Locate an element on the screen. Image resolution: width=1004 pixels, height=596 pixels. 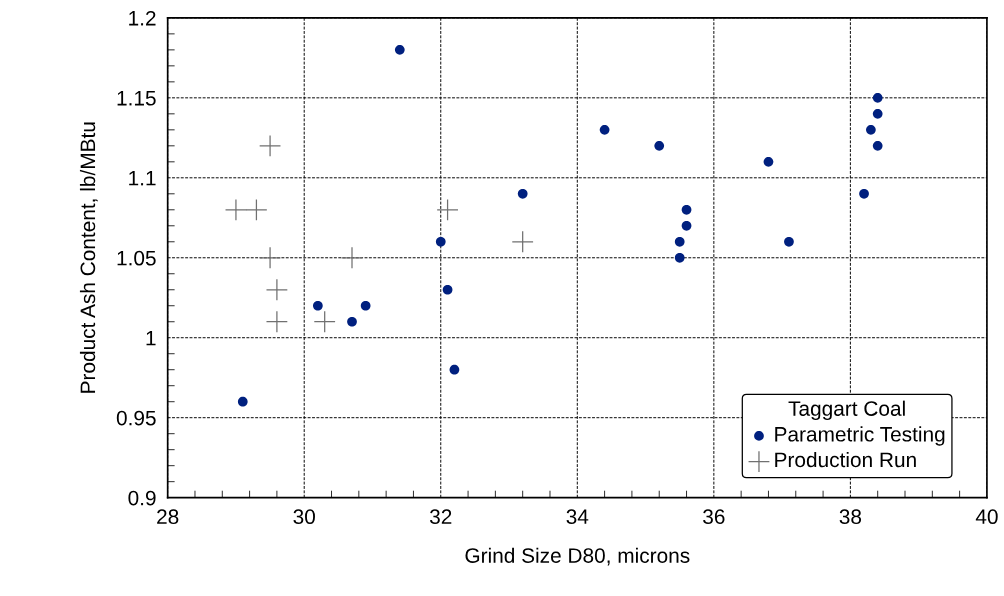
y-axis-title: Product Ash Content, lb/MBtu is located at coordinates (88, 257).